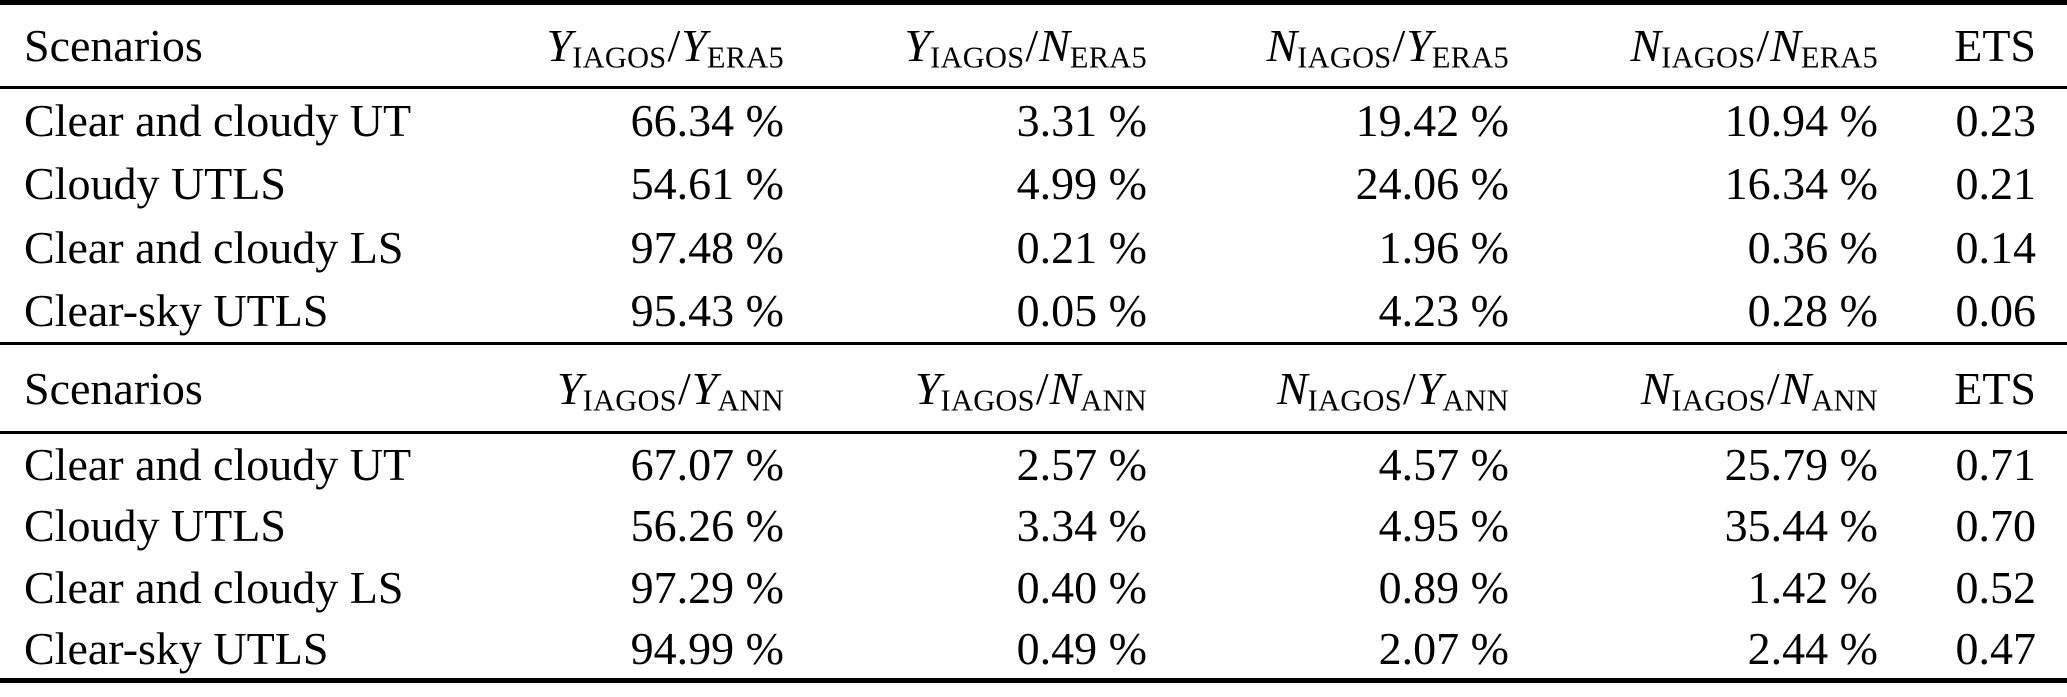 The height and width of the screenshot is (697, 2067). I want to click on value-cell: 4.95 %, so click(1443, 525).